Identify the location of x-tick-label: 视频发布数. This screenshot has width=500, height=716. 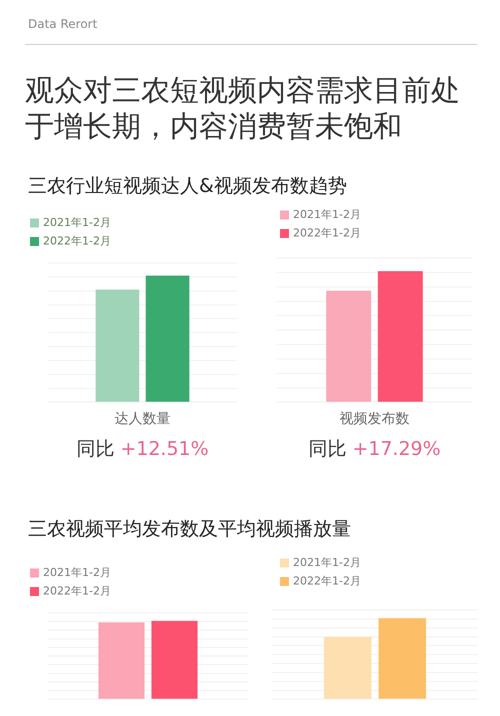
(375, 419).